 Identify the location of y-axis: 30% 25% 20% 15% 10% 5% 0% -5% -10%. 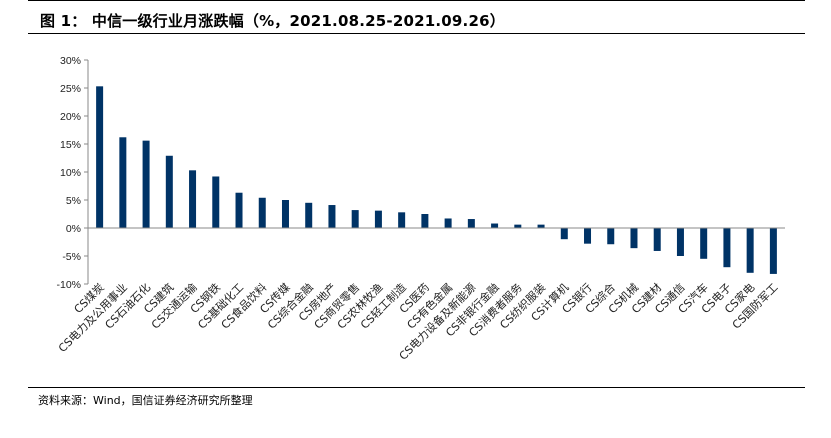
(72, 173).